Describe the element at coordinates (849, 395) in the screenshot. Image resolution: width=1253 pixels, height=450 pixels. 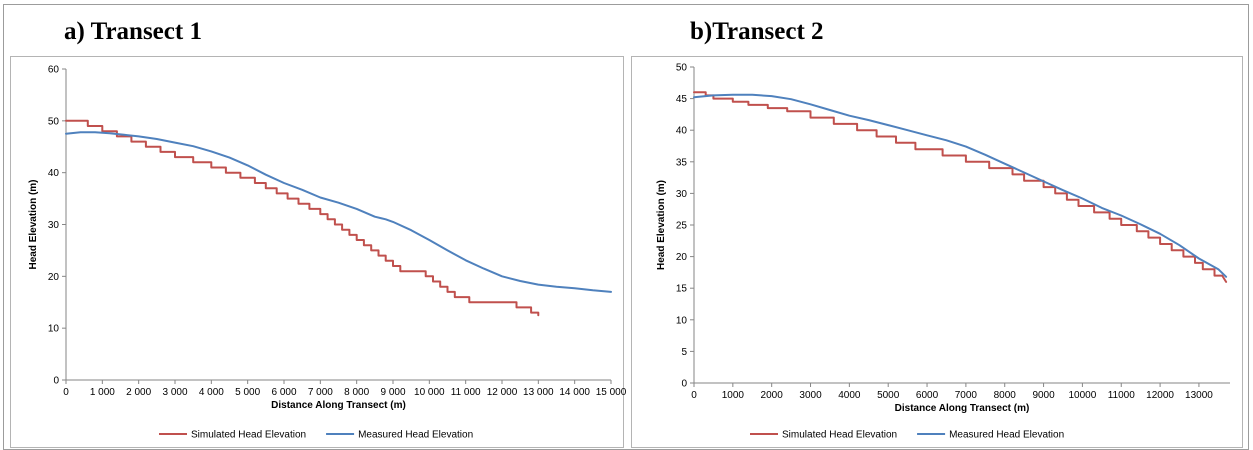
I see `chart-b-x-tick-label: 4000` at that location.